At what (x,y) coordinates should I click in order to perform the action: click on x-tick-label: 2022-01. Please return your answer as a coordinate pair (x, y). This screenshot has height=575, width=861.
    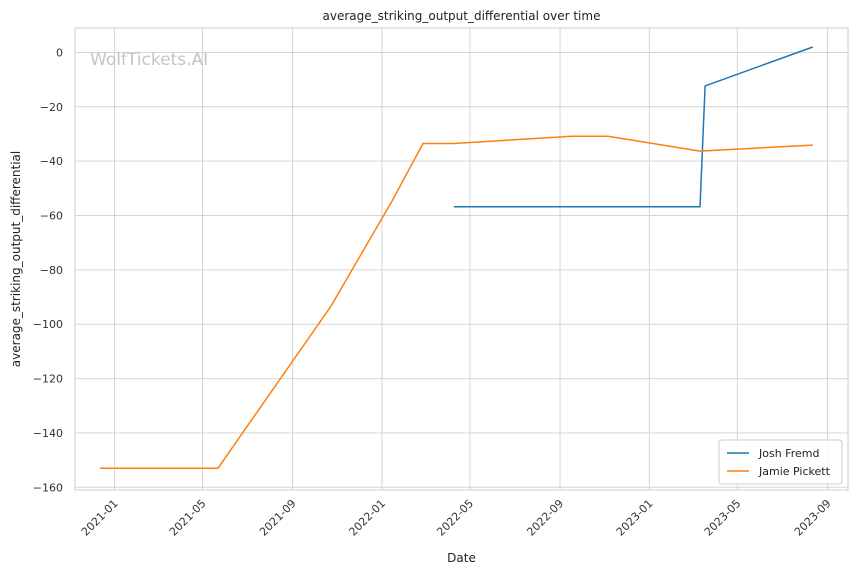
    Looking at the image, I should click on (367, 518).